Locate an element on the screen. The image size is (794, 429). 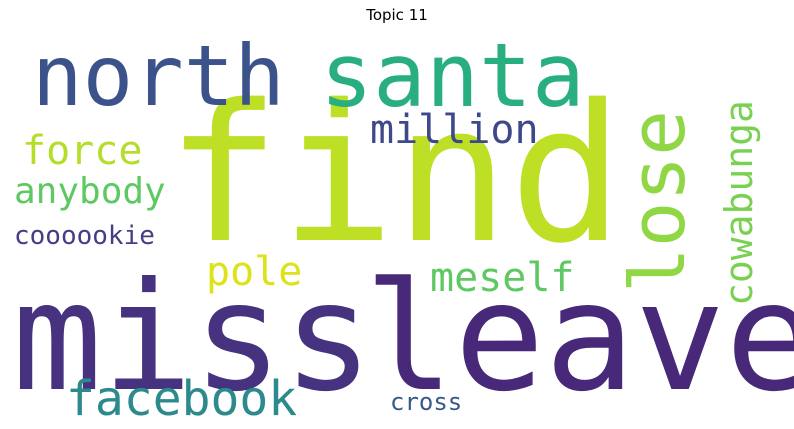
word-santa: santa is located at coordinates (452, 75).